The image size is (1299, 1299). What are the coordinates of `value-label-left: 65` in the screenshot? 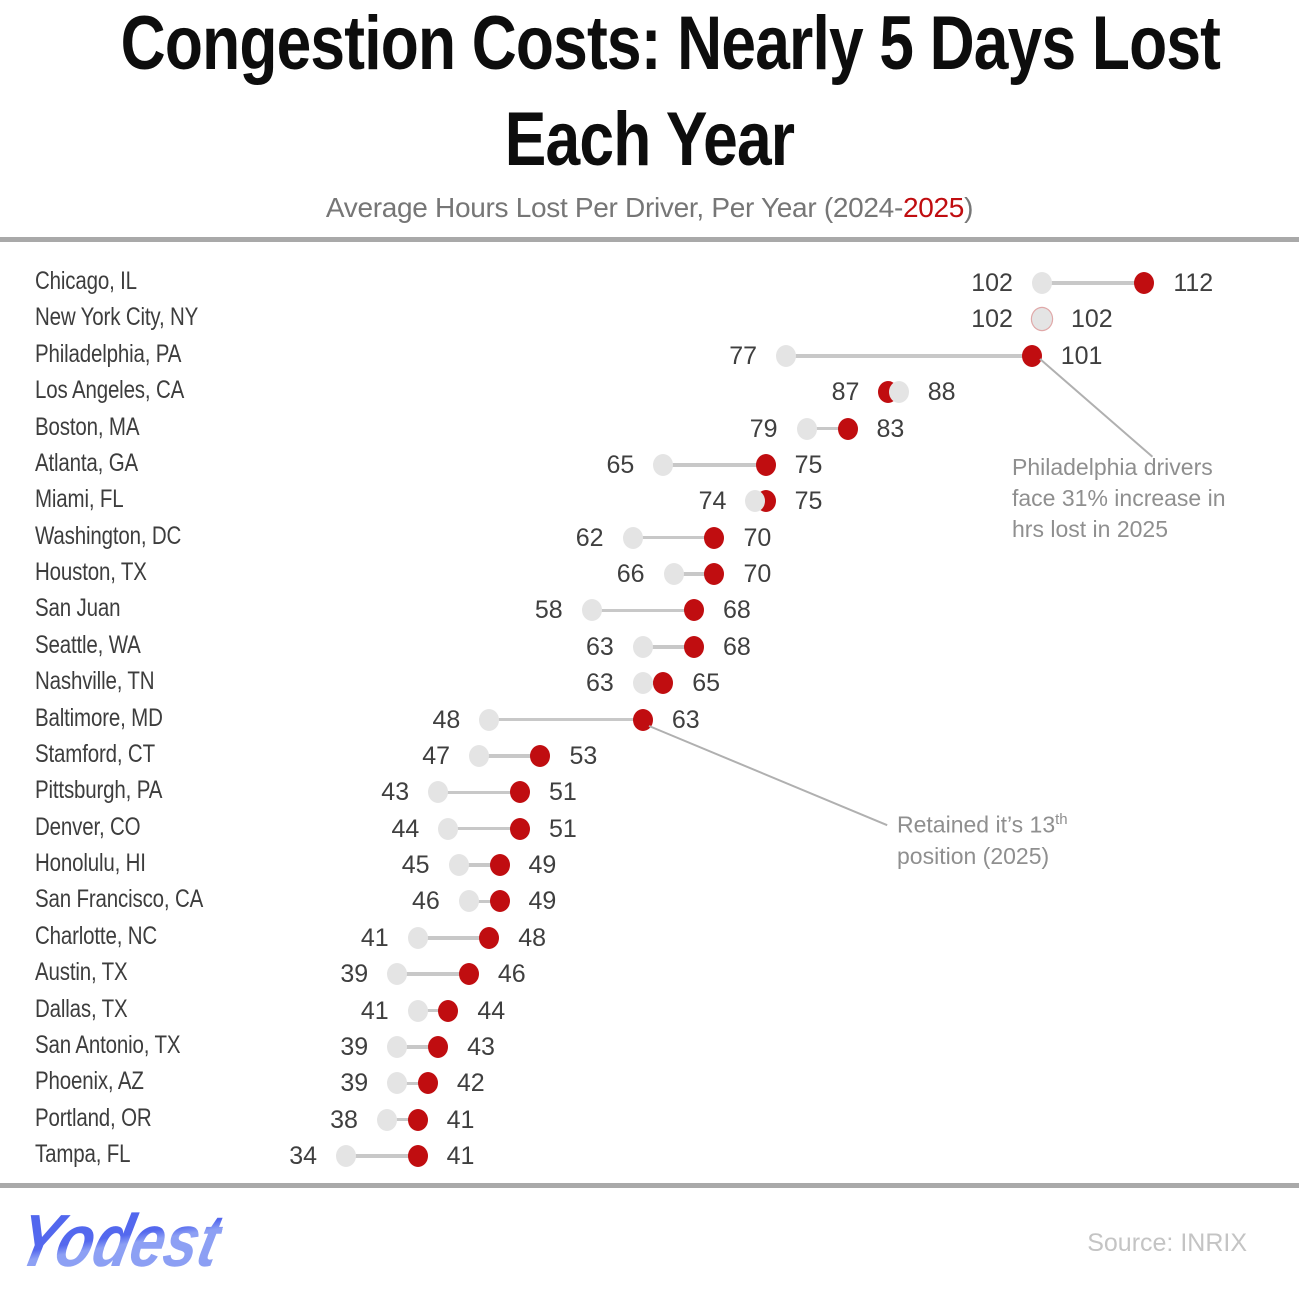 It's located at (620, 464).